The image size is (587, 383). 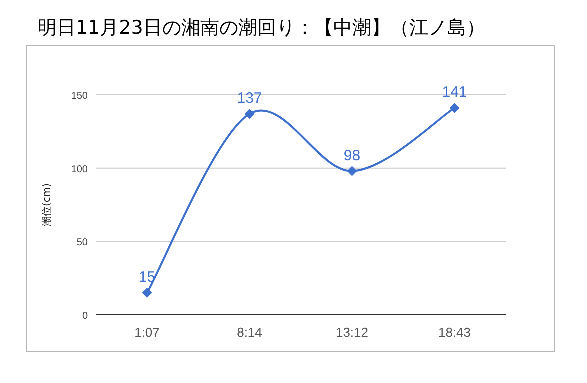 I want to click on data-label: 98, so click(x=352, y=155).